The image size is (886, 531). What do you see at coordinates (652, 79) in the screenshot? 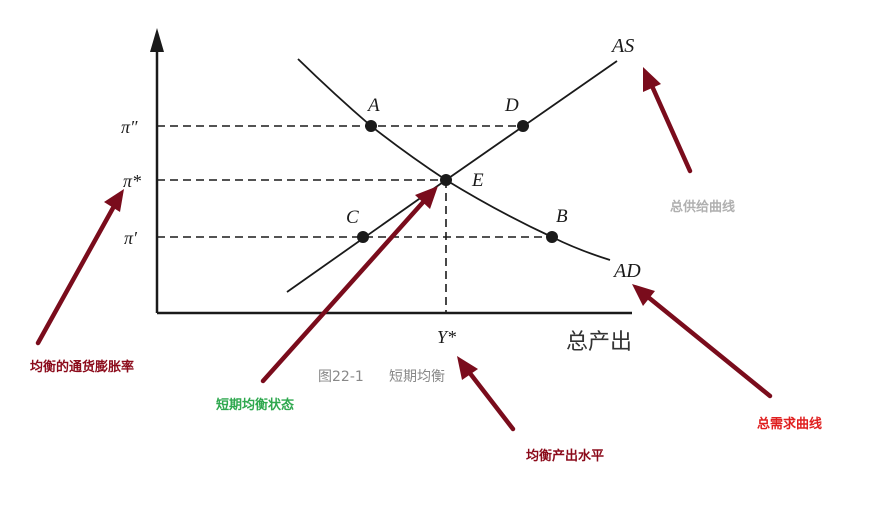
I see `arrow-supply-head` at bounding box center [652, 79].